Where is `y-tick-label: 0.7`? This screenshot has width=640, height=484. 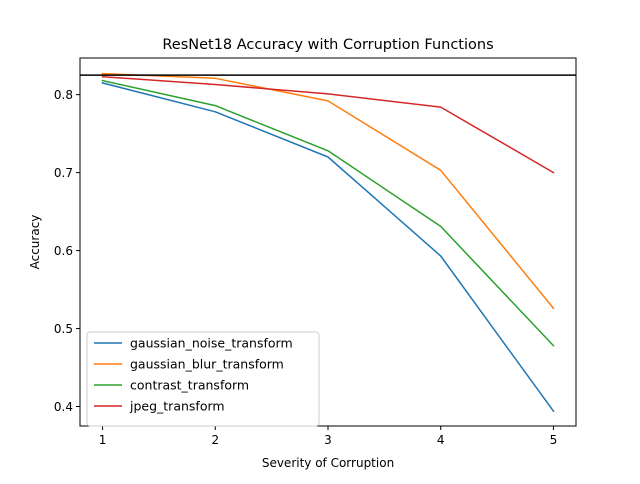
y-tick-label: 0.7 is located at coordinates (63, 173).